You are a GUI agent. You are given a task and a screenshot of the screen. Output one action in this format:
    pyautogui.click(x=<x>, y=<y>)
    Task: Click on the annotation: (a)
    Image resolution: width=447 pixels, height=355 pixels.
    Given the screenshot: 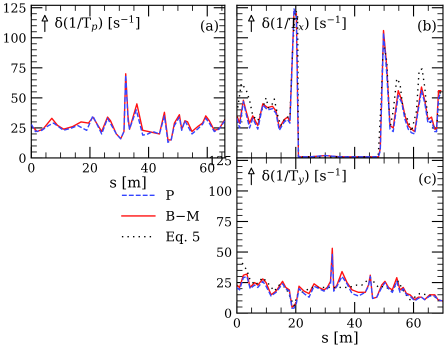 What is the action you would take?
    pyautogui.click(x=209, y=26)
    